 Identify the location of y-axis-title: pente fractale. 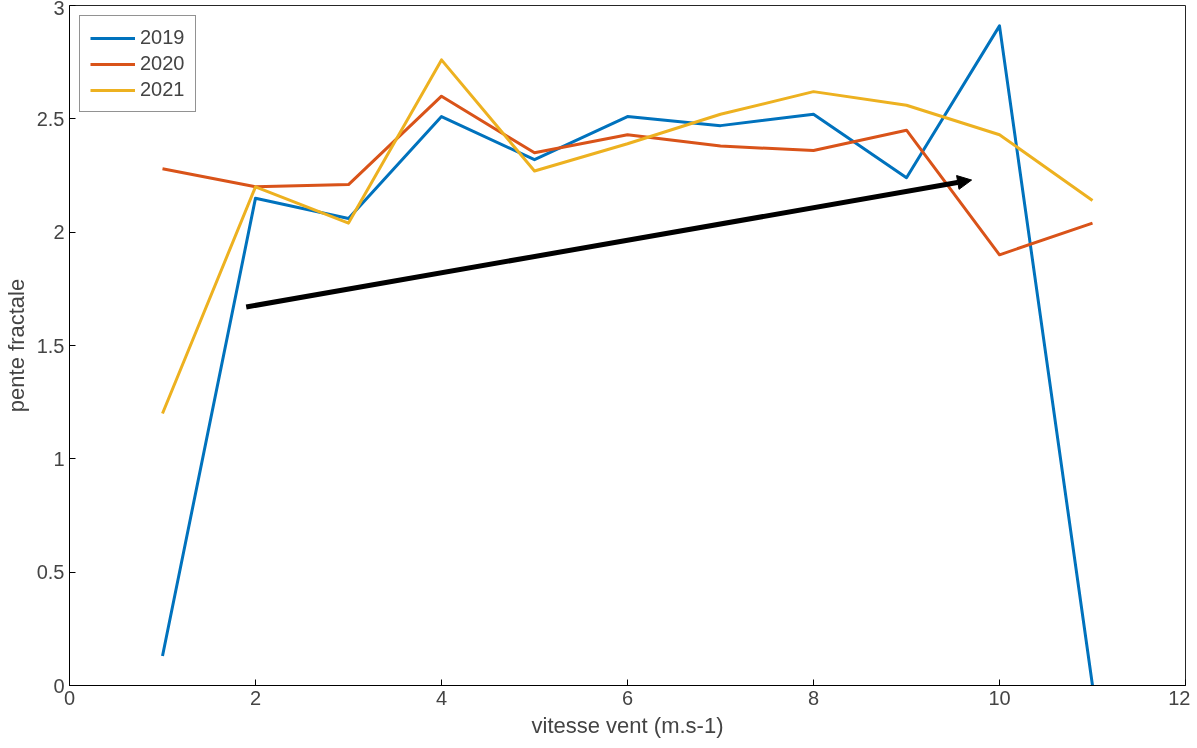
(16, 345).